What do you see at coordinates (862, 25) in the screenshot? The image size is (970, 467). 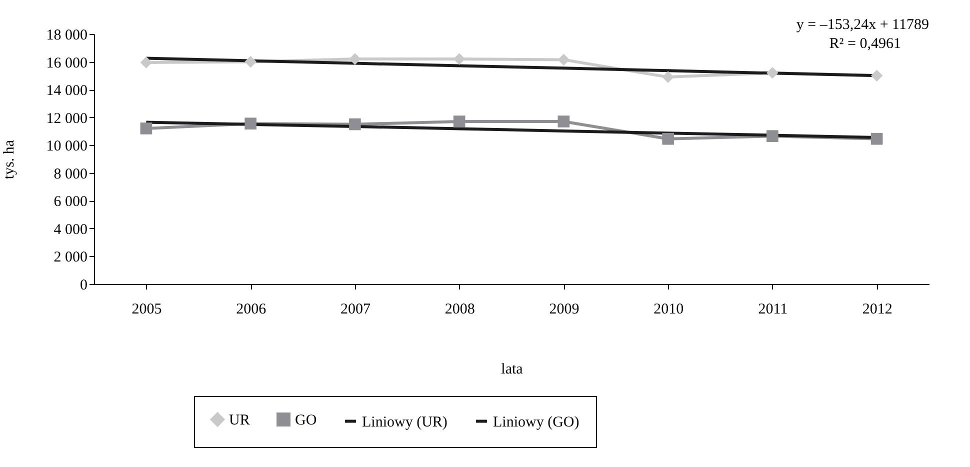 I see `text: y = –153,24x + 11789` at bounding box center [862, 25].